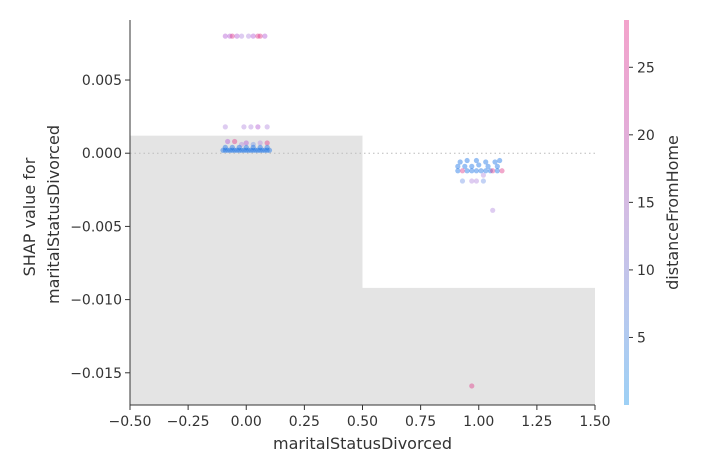  I want to click on y-tick-label: −0.005, so click(96, 227).